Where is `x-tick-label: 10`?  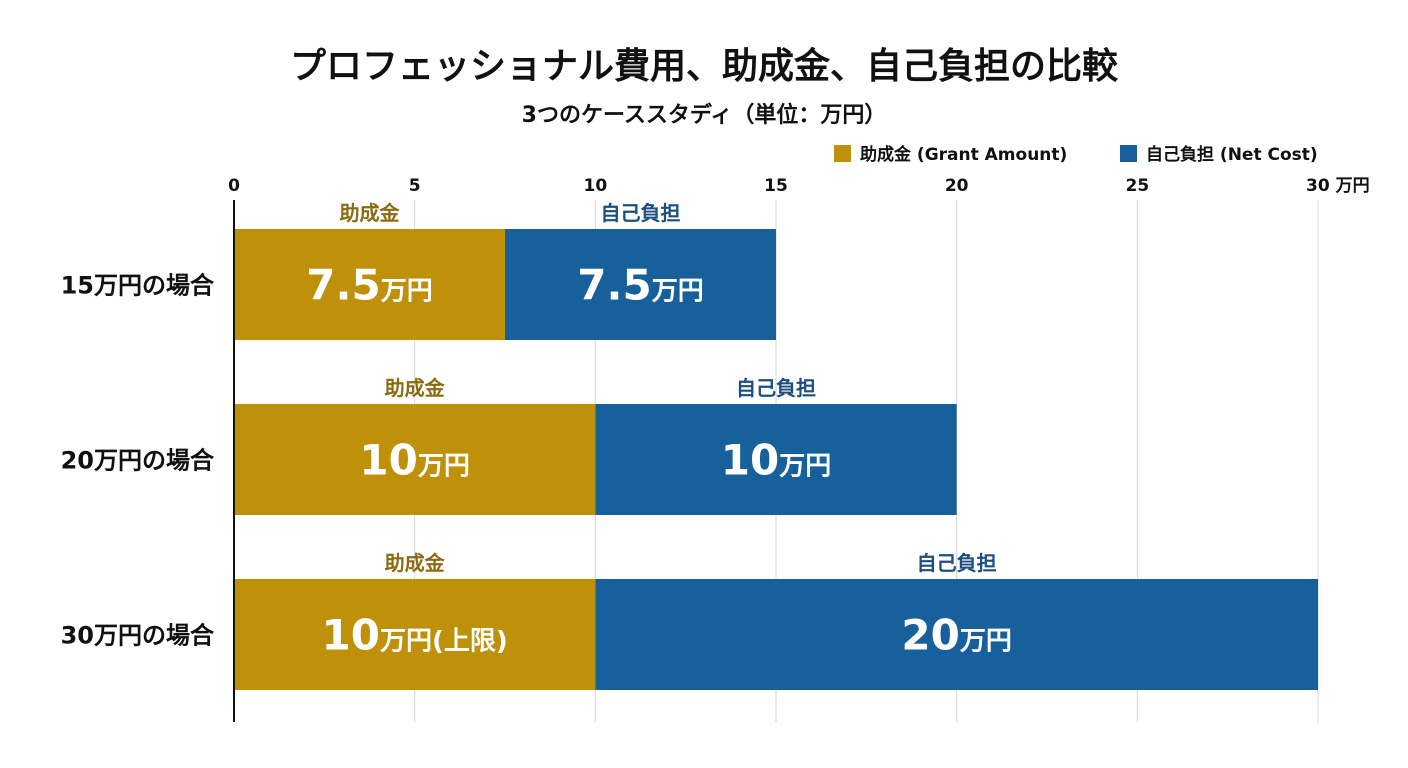
x-tick-label: 10 is located at coordinates (595, 186).